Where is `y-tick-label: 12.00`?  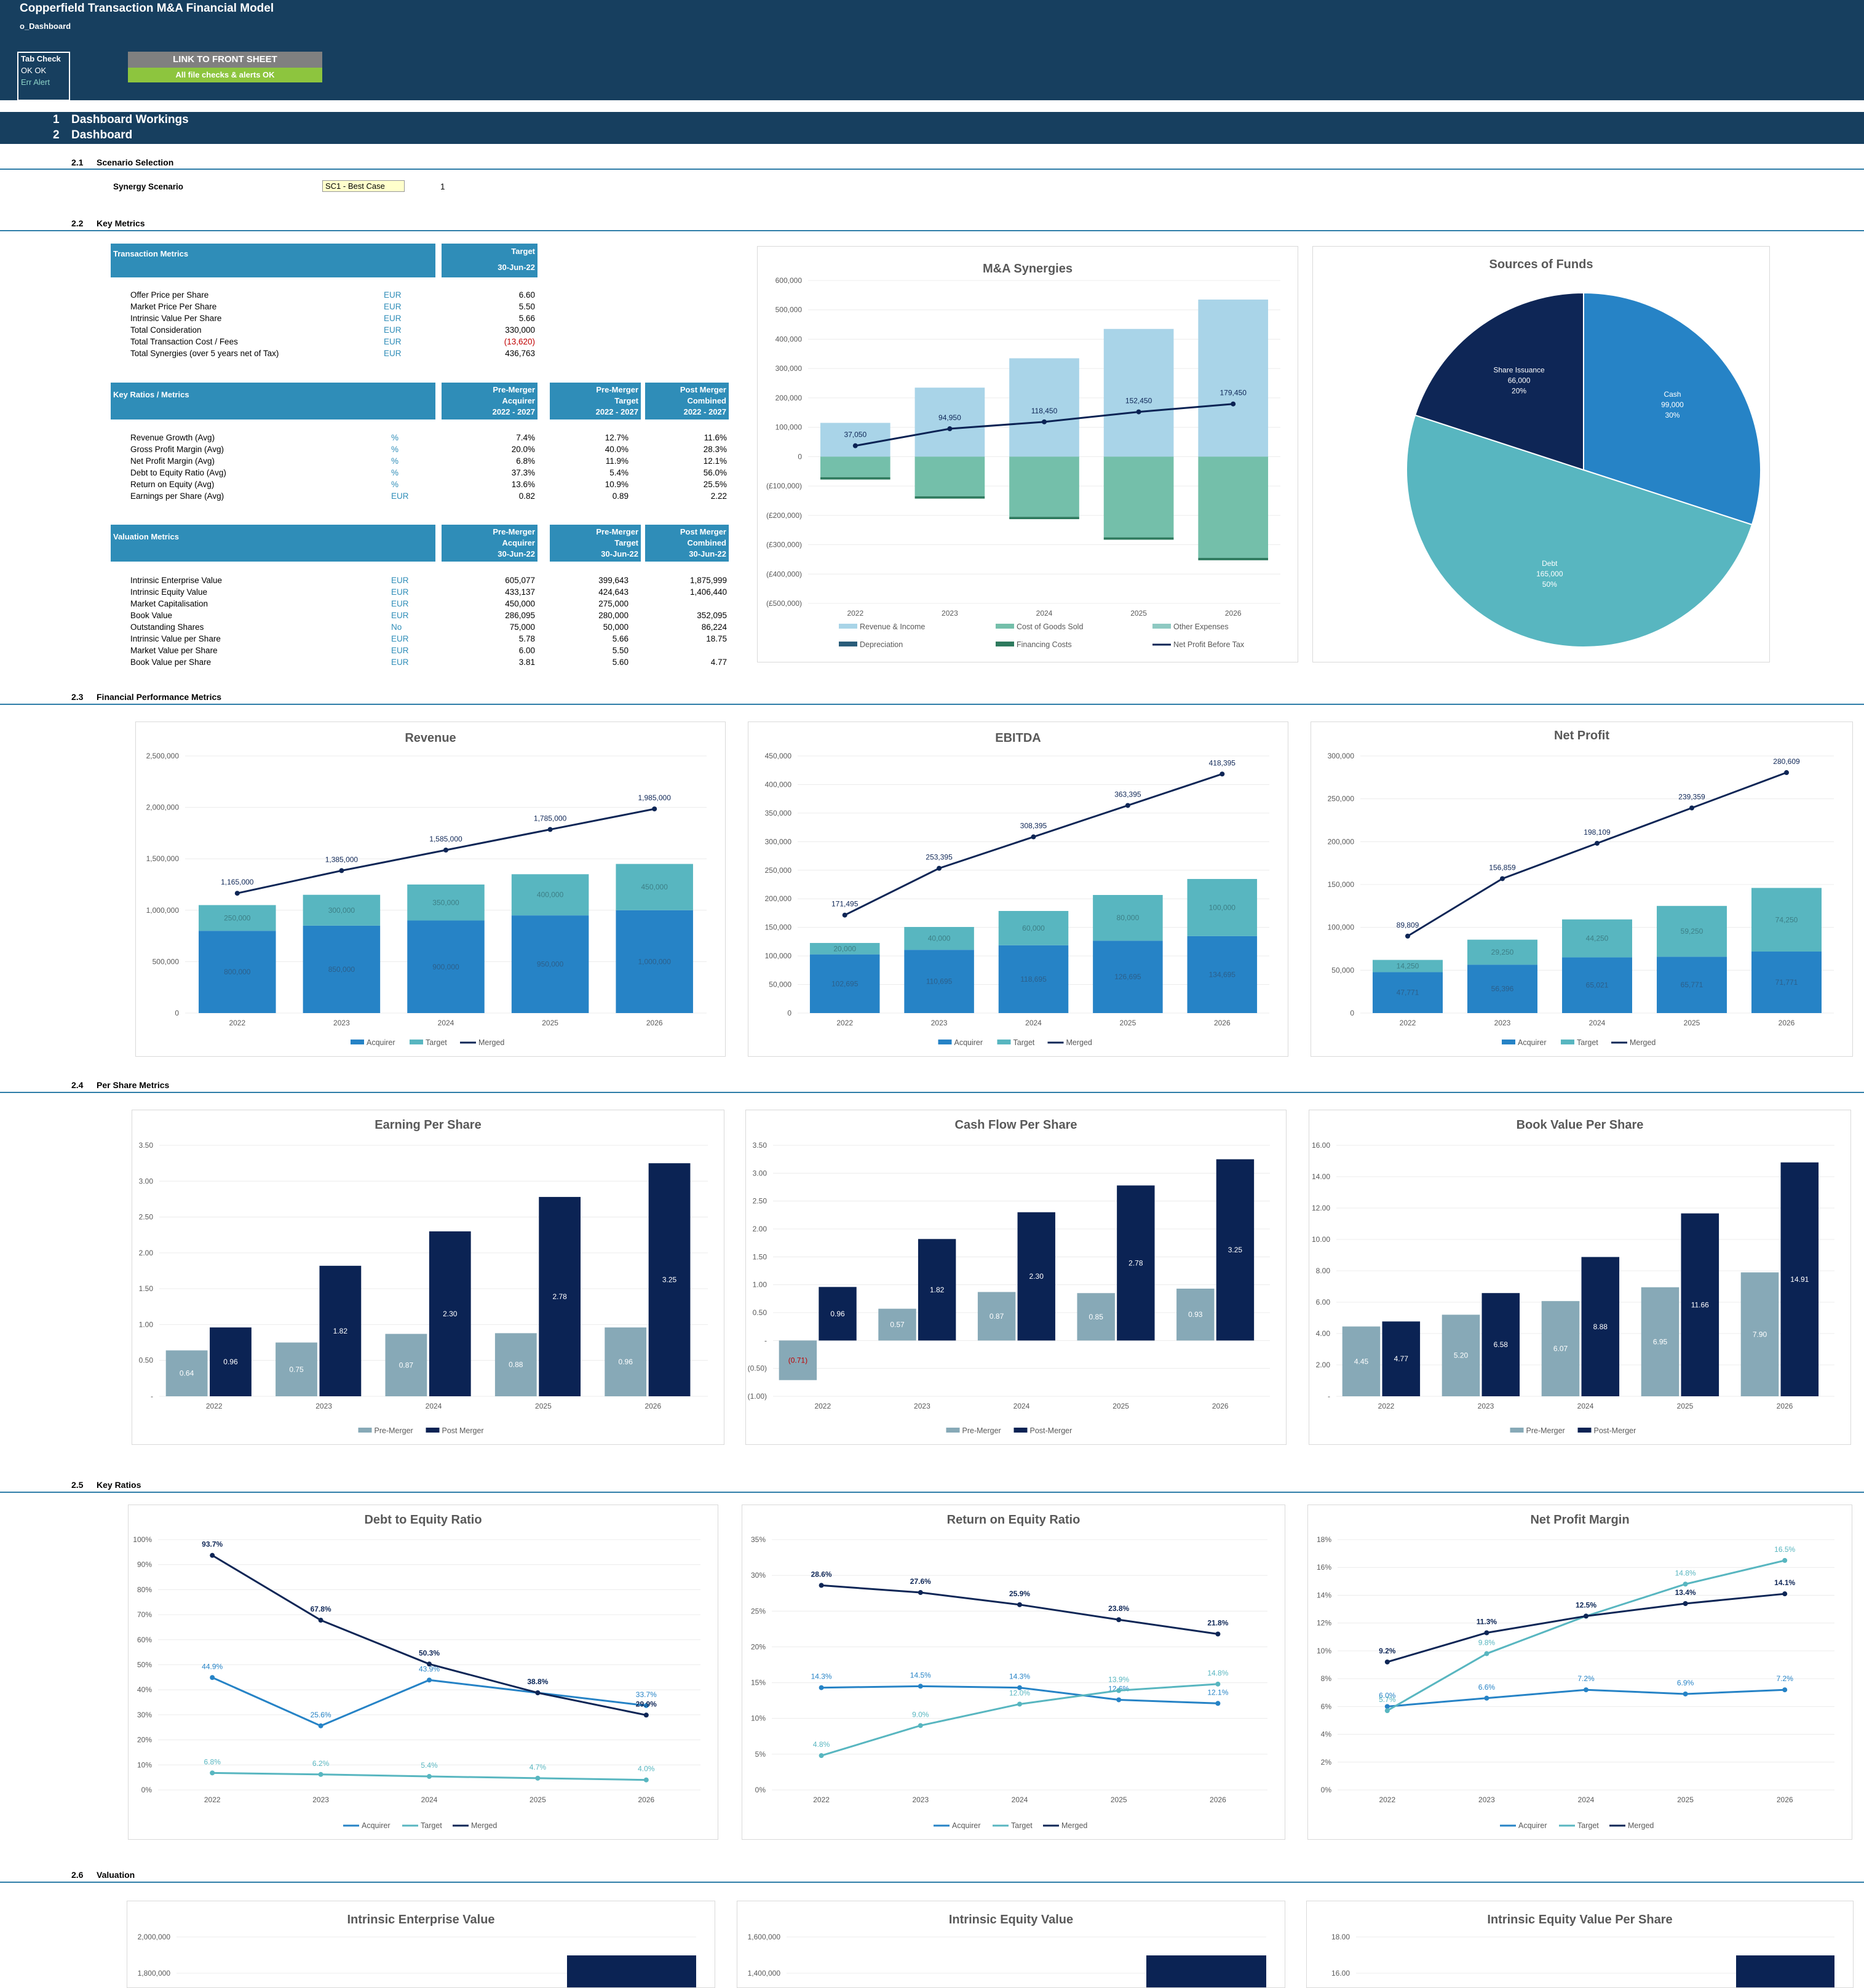 y-tick-label: 12.00 is located at coordinates (1321, 1208).